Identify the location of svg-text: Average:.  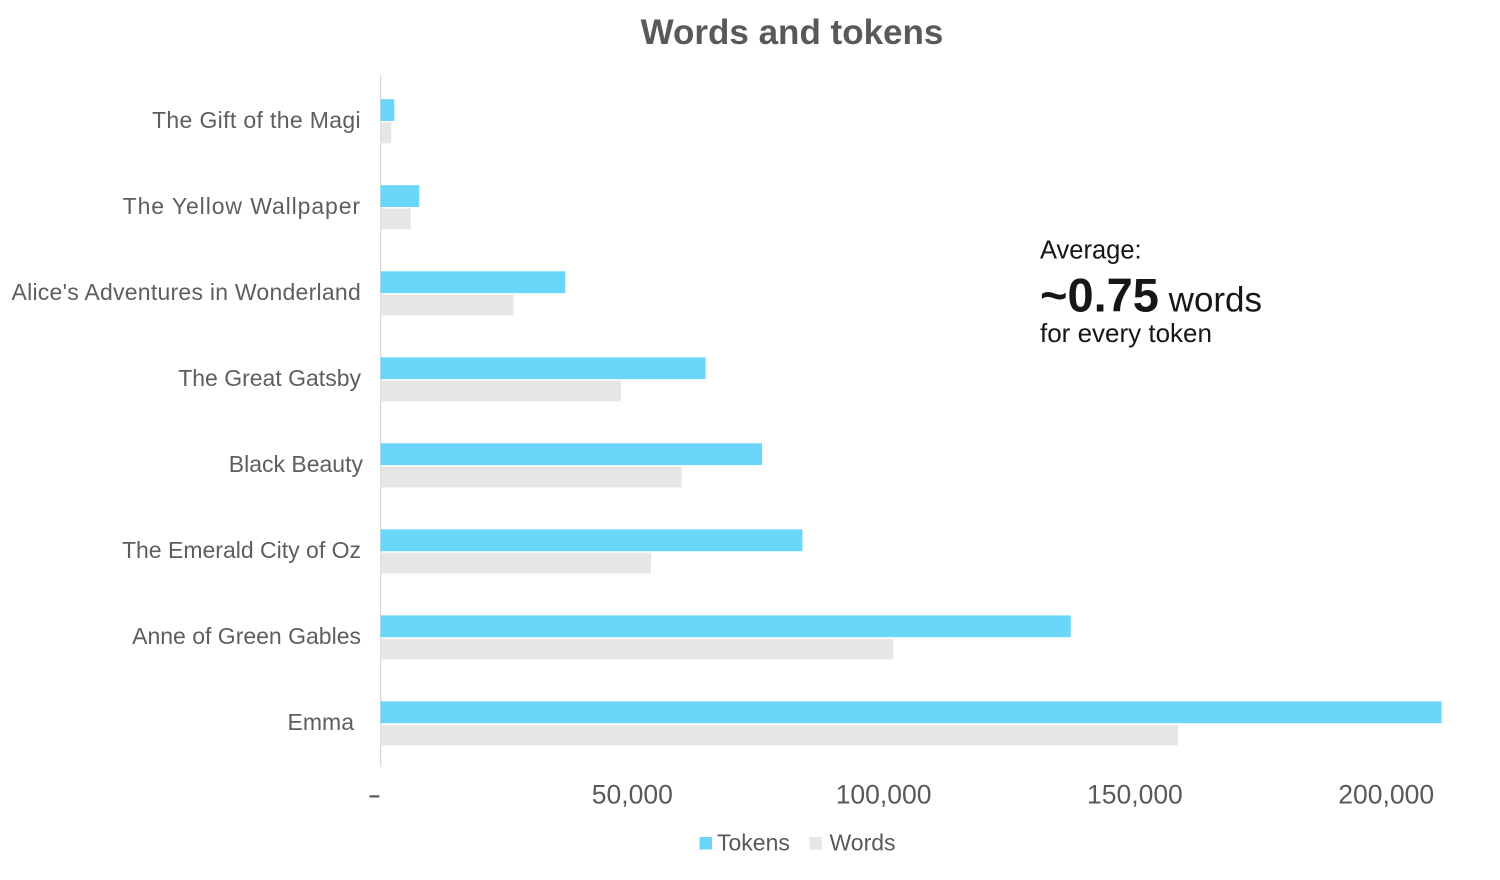
(1091, 251).